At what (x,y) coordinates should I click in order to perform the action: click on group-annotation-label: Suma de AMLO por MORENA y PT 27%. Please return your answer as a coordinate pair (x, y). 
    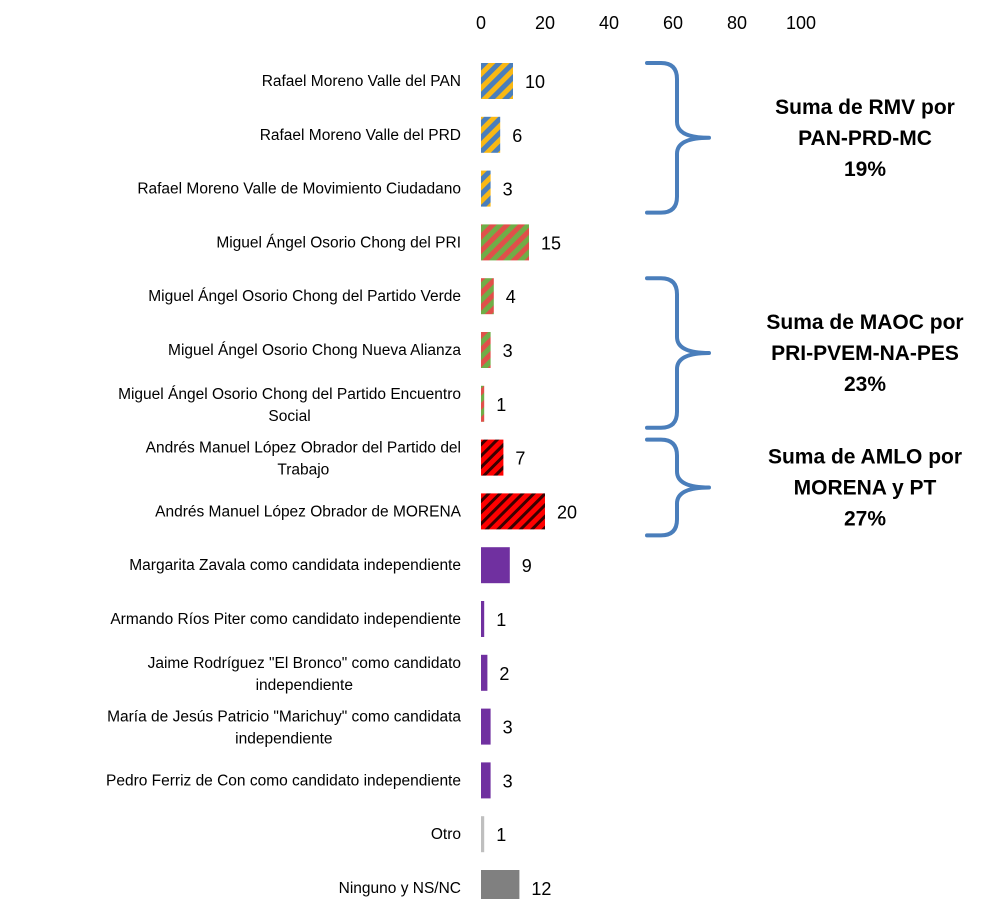
    Looking at the image, I should click on (865, 488).